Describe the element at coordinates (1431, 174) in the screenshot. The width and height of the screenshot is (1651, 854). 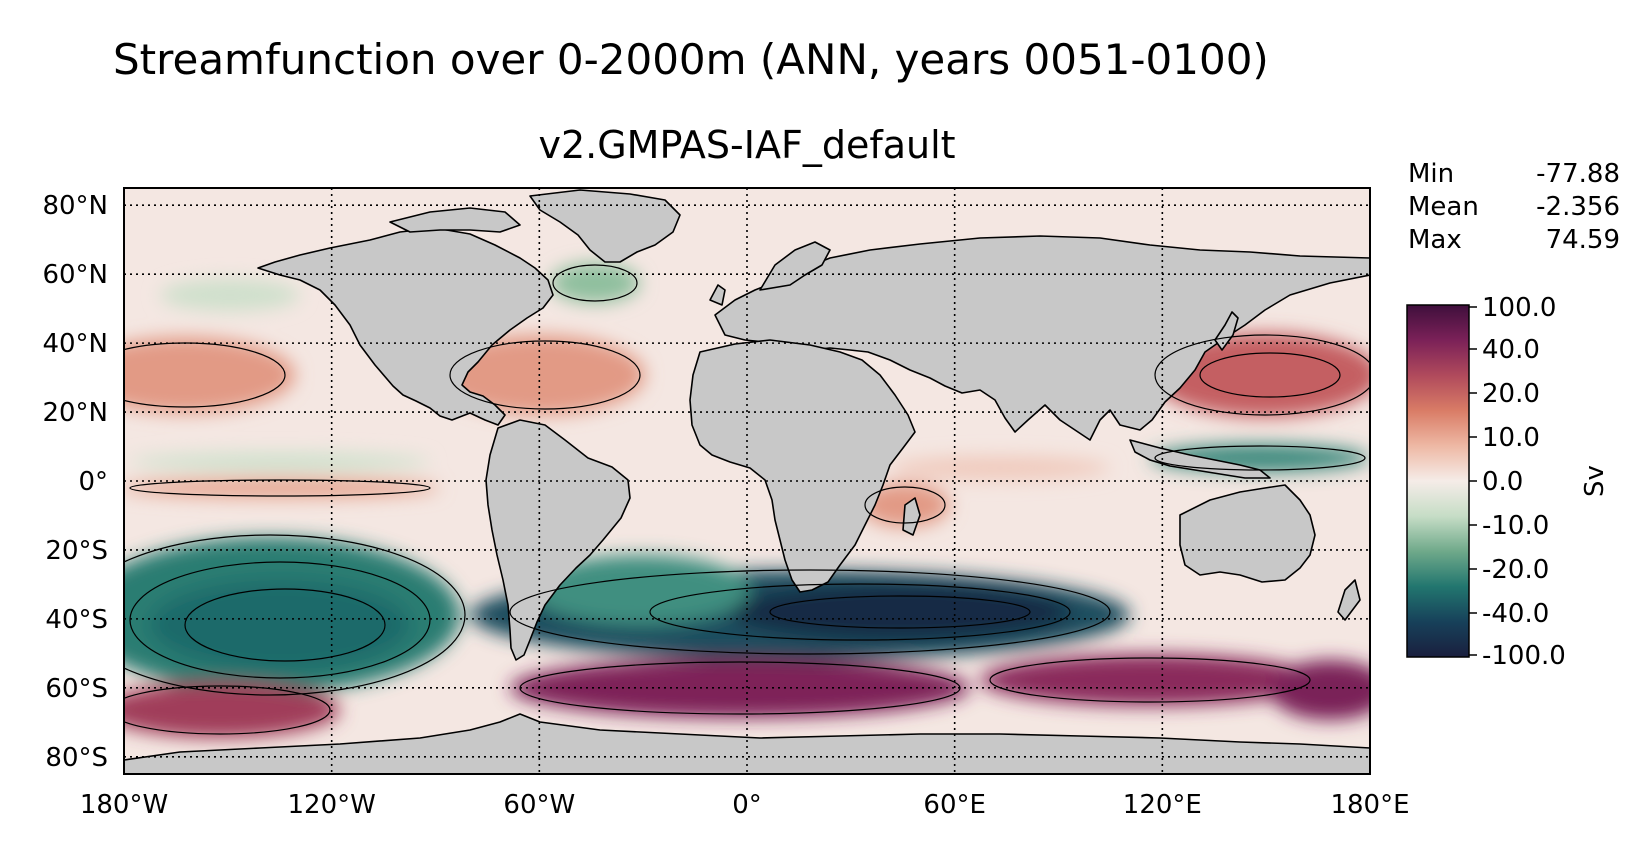
I see `stat-label: Min` at that location.